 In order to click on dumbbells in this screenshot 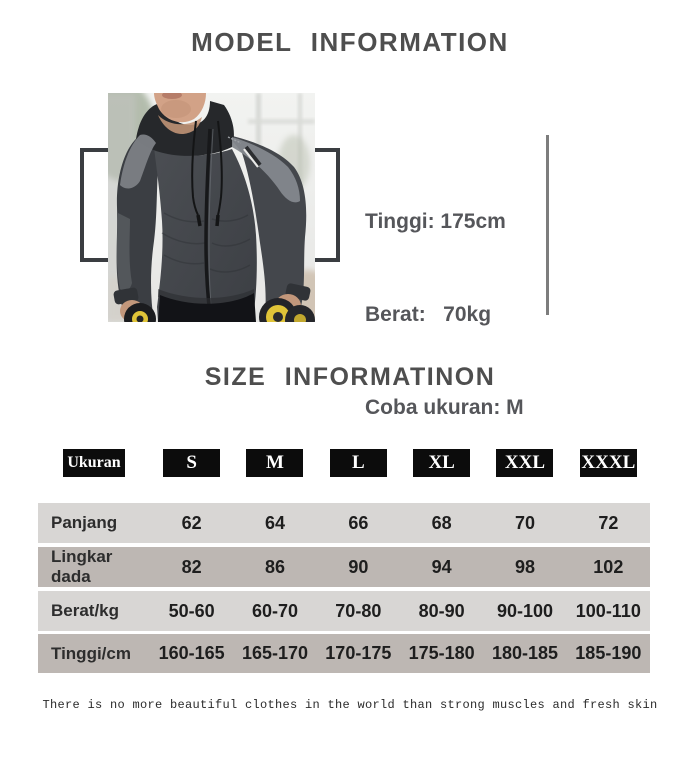, I will do `click(219, 310)`.